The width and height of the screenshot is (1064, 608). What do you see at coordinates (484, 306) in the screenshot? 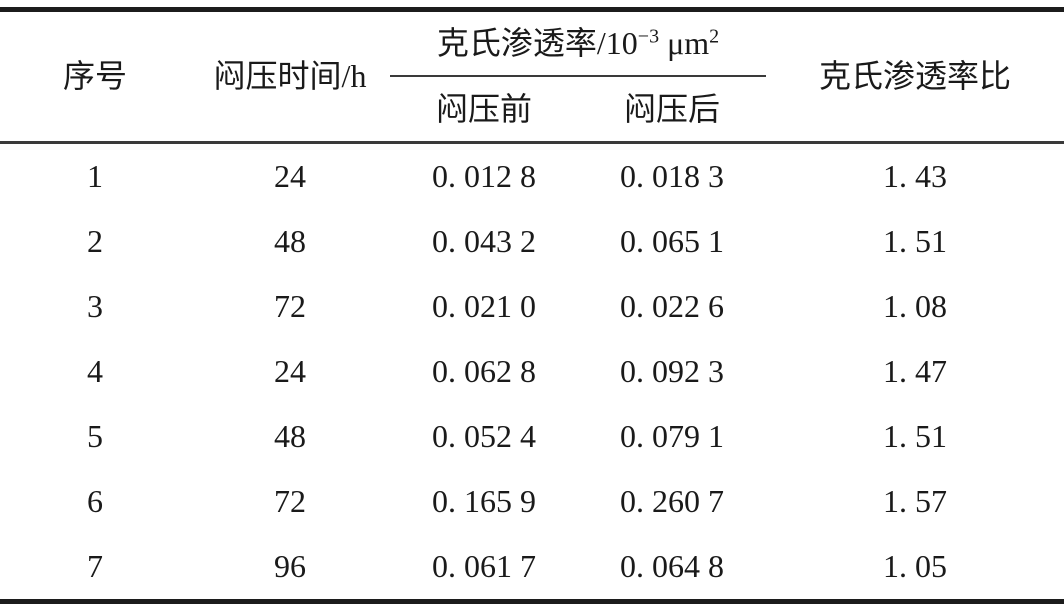
I see `cell-perm-before: 0. 021 0` at bounding box center [484, 306].